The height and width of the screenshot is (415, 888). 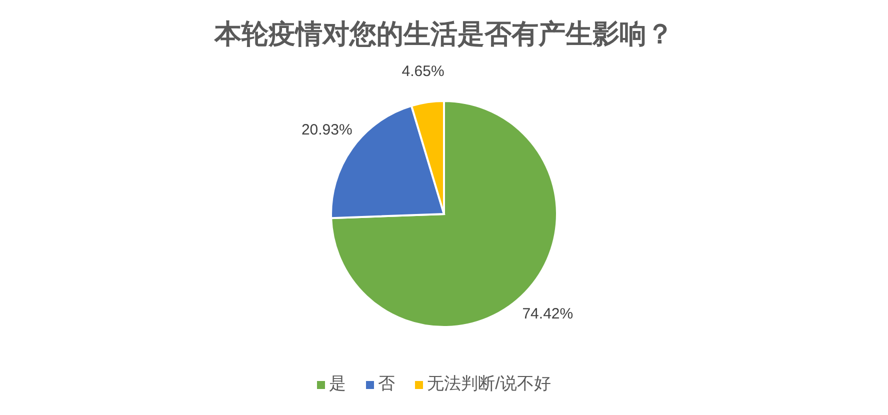 I want to click on legend-label: 是, so click(x=337, y=383).